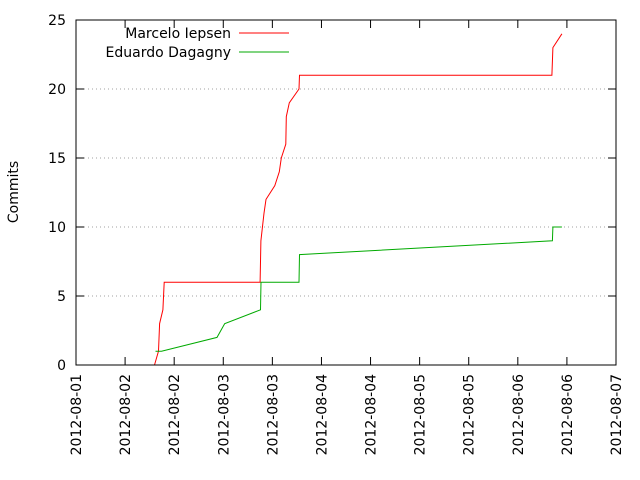 This screenshot has width=640, height=480. What do you see at coordinates (197, 43) in the screenshot?
I see `legend: Marcelo Iepsen Eduardo Dagagny` at bounding box center [197, 43].